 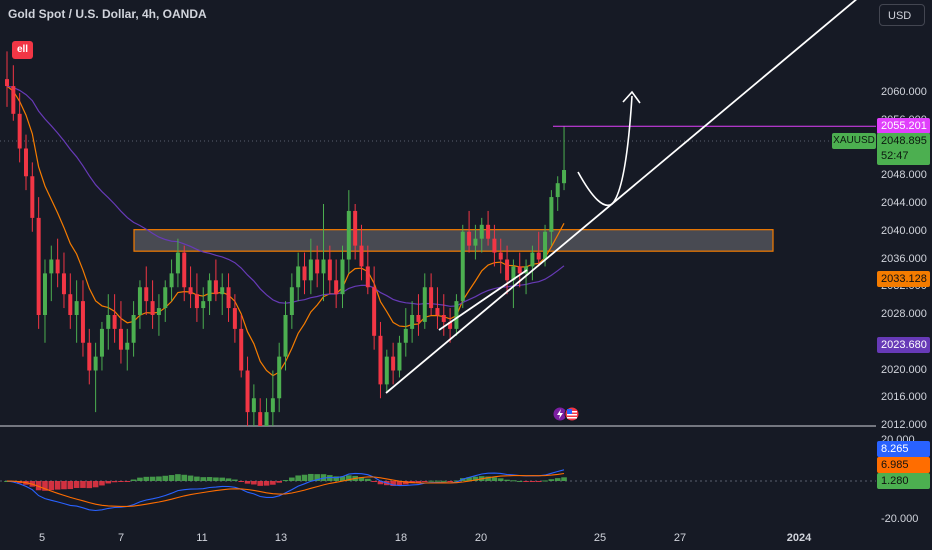 What do you see at coordinates (285, 482) in the screenshot?
I see `macd-histogram-group` at bounding box center [285, 482].